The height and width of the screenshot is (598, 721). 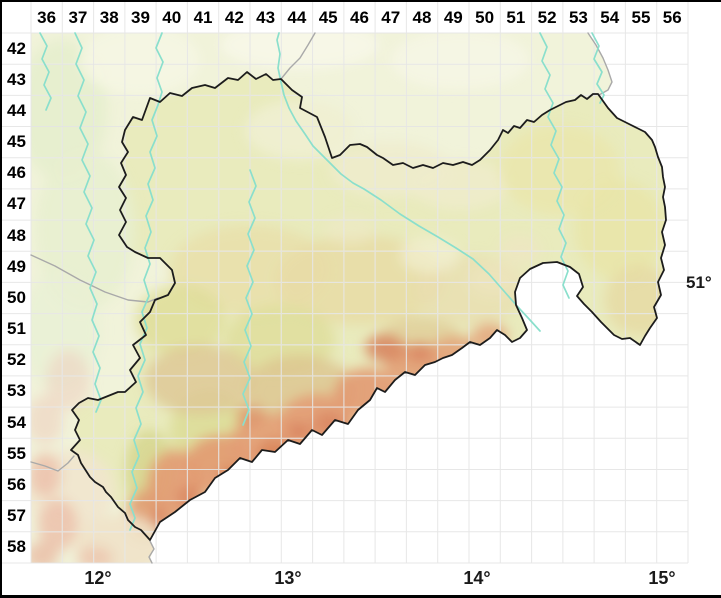 What do you see at coordinates (16, 204) in the screenshot?
I see `row-label: 47` at bounding box center [16, 204].